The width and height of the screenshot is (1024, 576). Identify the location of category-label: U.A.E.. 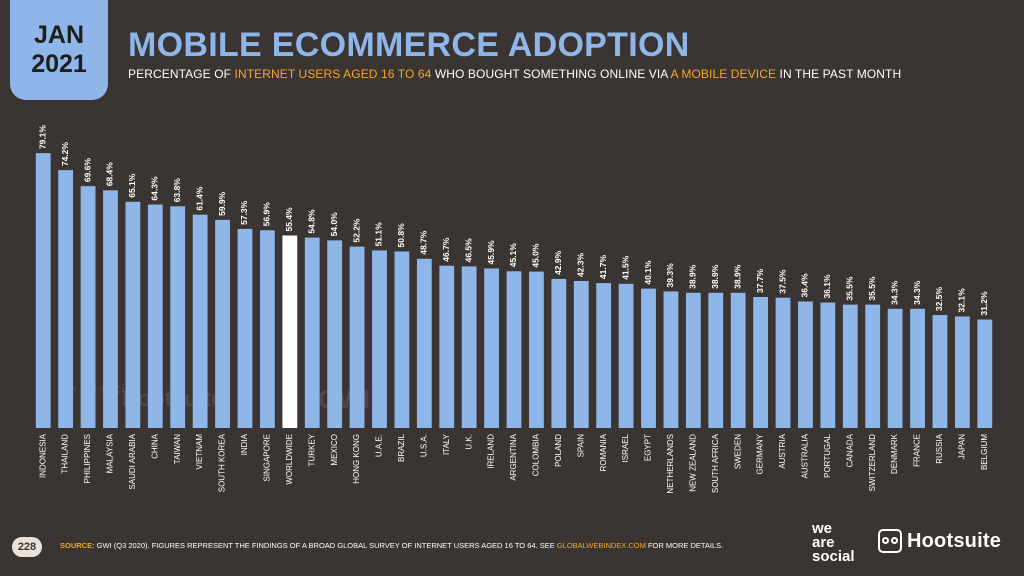
(379, 445).